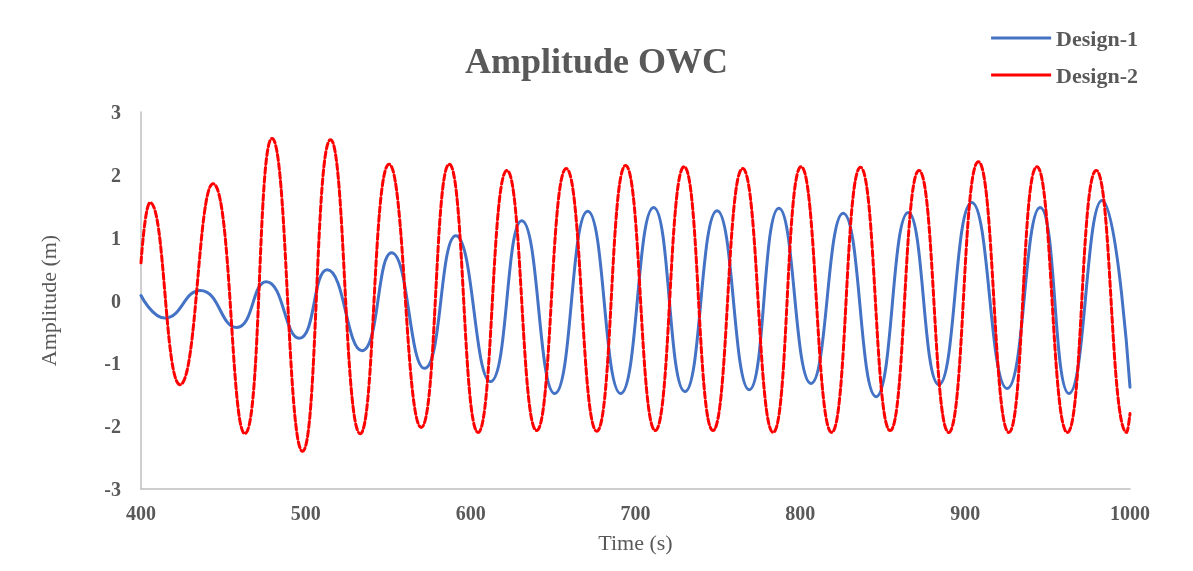  What do you see at coordinates (116, 237) in the screenshot?
I see `y-tick-label: 1` at bounding box center [116, 237].